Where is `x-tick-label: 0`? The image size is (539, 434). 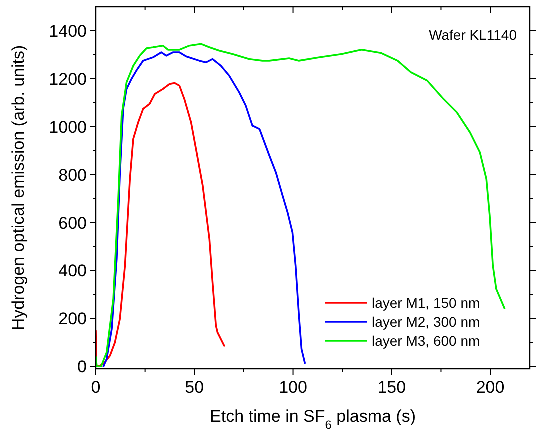
x-tick-label: 0 is located at coordinates (96, 387).